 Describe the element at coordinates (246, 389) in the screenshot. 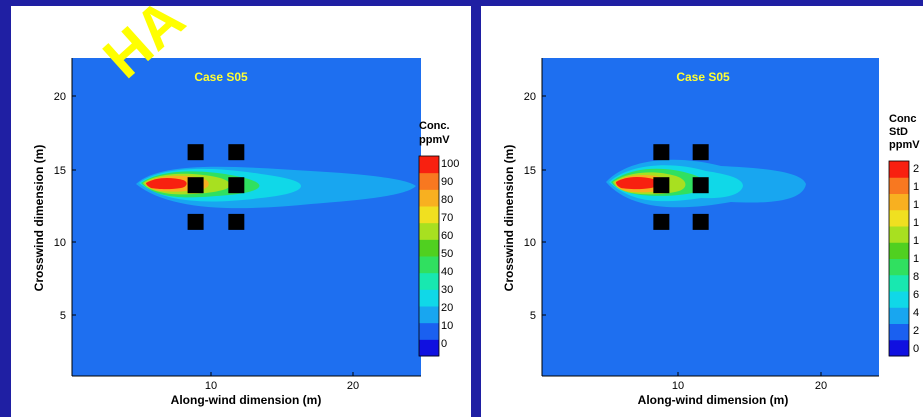

I see `x-axis: 10 20 Along-wind dimension (m)` at that location.